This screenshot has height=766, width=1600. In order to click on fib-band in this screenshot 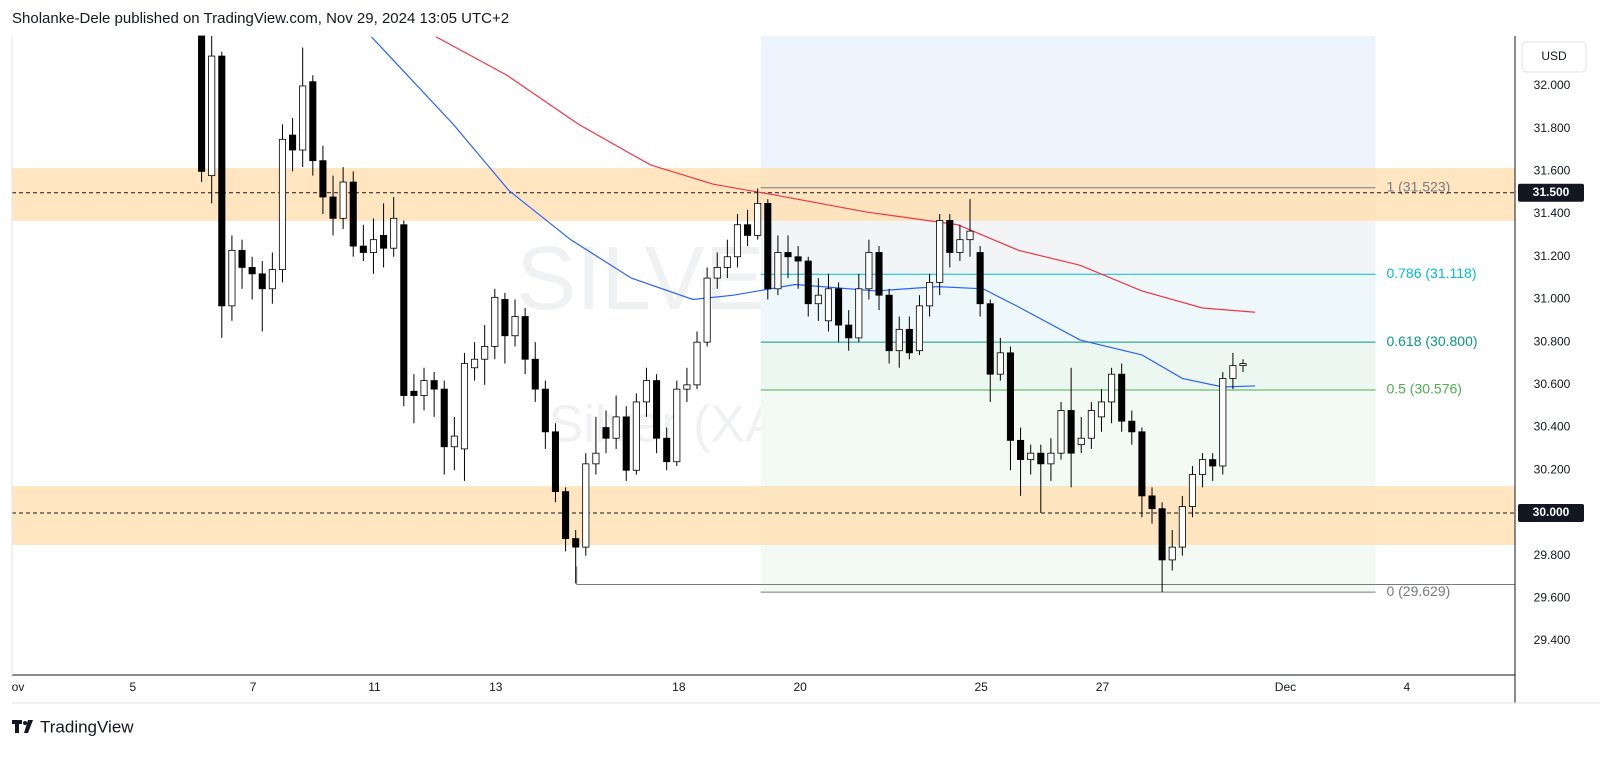, I will do `click(1068, 366)`.